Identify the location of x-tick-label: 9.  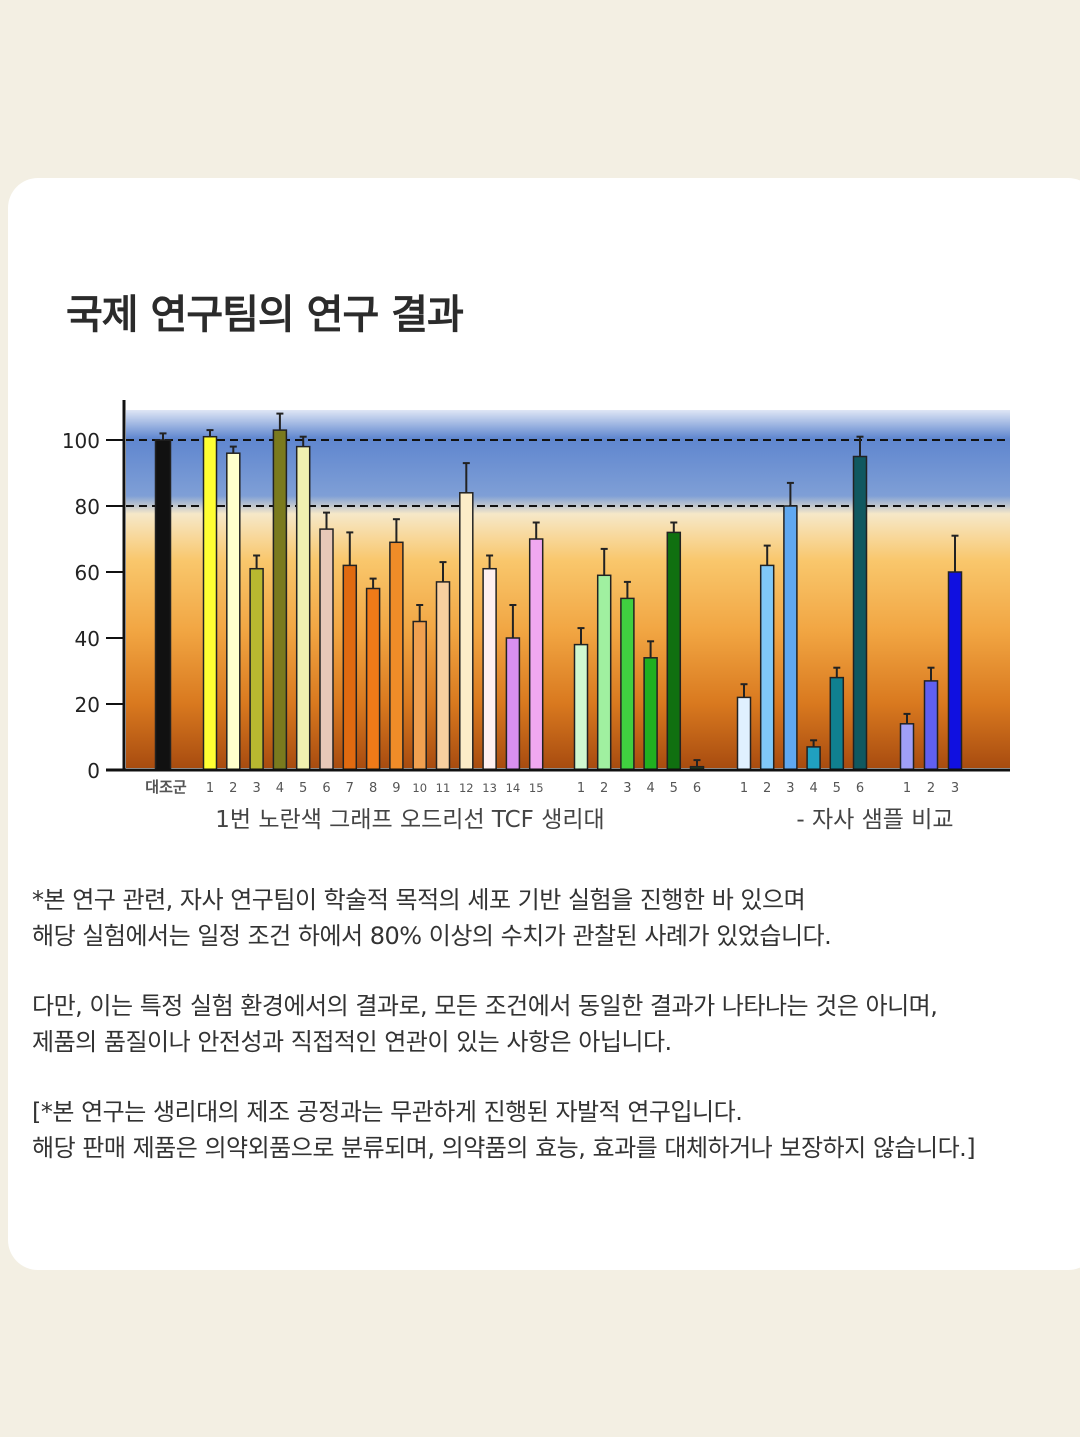
(396, 788).